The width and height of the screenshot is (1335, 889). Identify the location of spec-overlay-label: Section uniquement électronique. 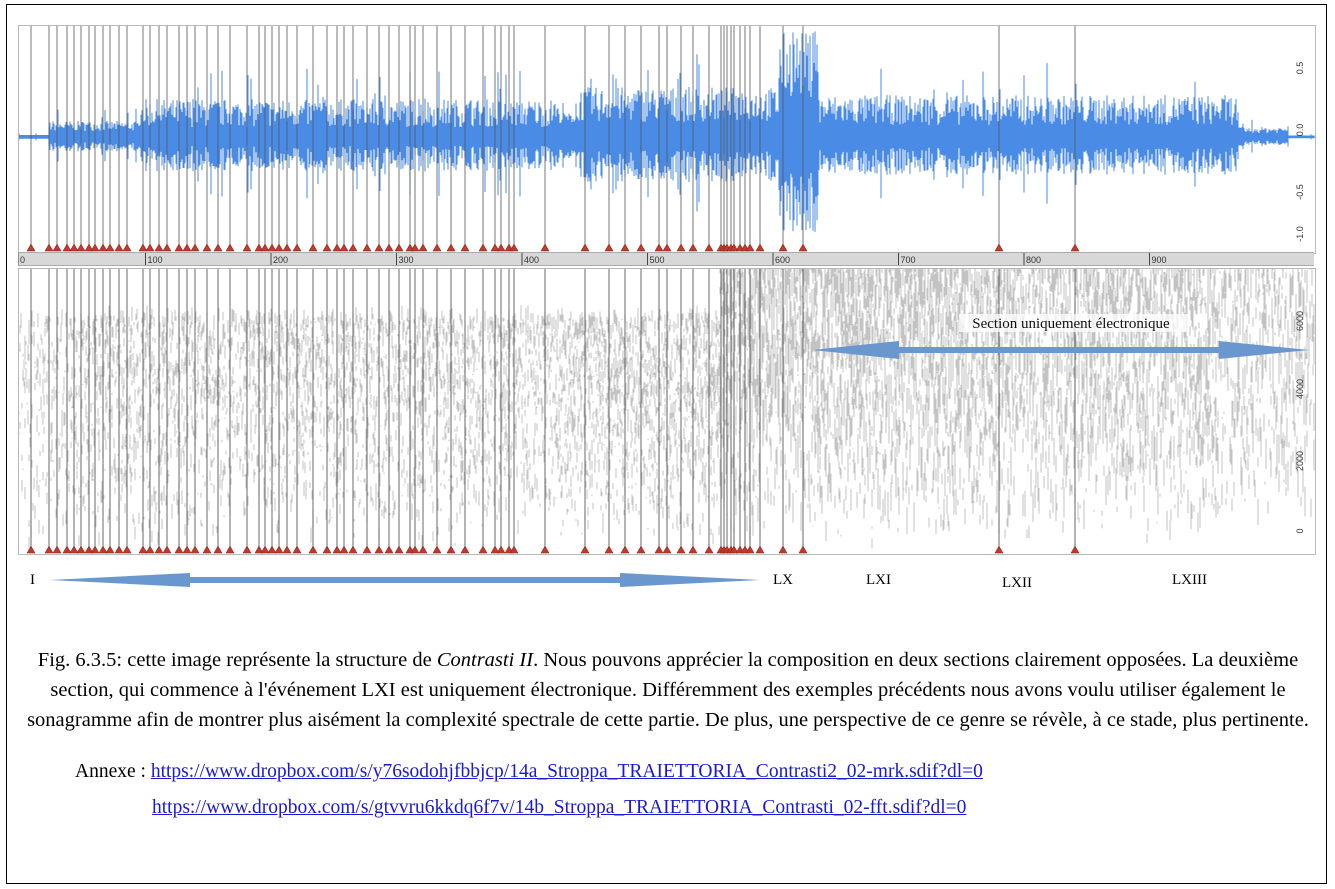
(1071, 324).